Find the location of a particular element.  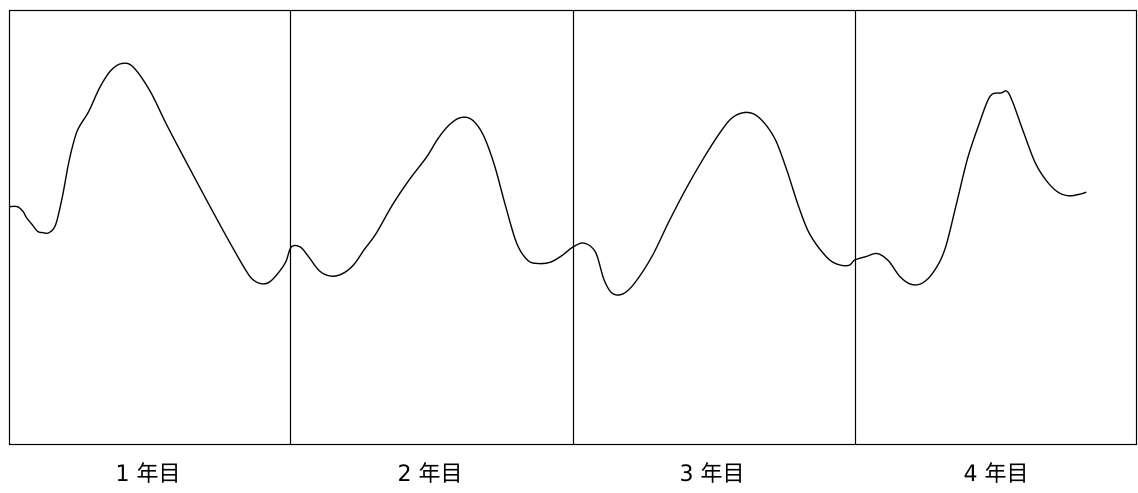

x-tick-label-year-1: 1 年目 is located at coordinates (148, 474).